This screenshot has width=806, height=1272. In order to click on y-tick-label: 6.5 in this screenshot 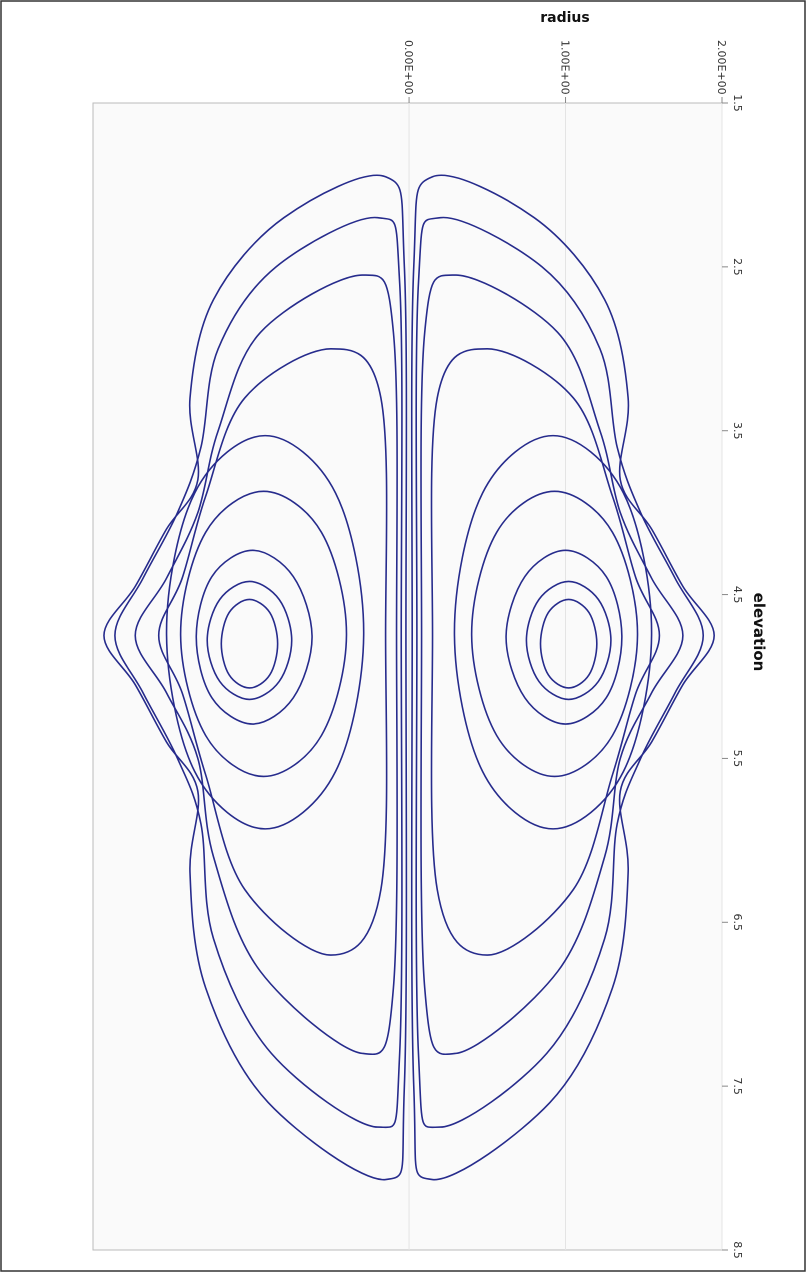, I will do `click(737, 923)`.